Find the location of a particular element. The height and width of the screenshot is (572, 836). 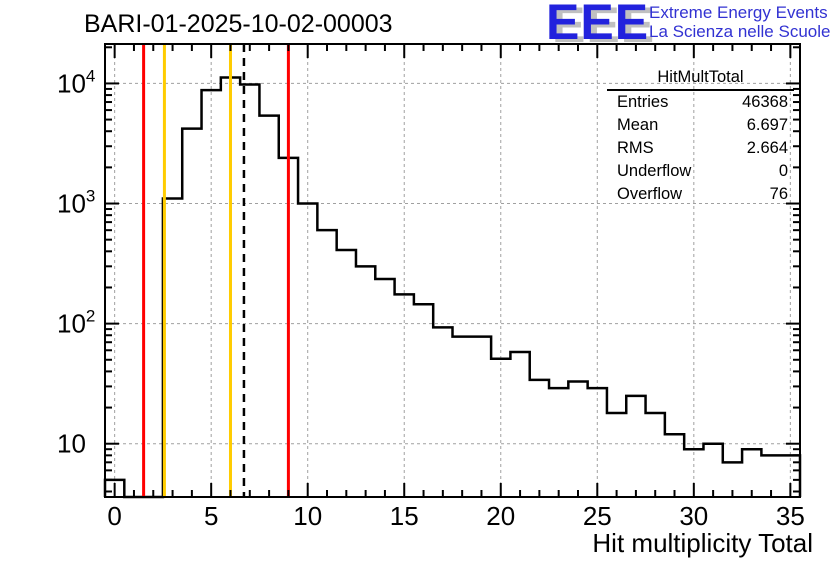

x-tick-label-10: 10 is located at coordinates (307, 516).